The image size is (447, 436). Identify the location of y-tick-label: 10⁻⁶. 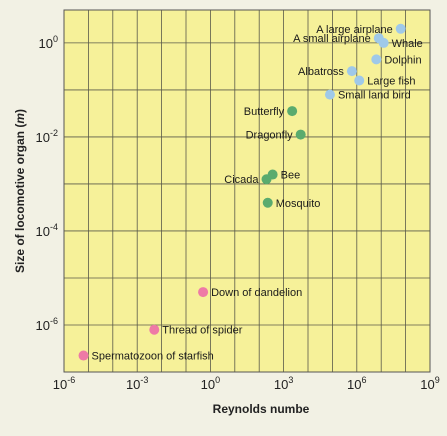
(47, 324).